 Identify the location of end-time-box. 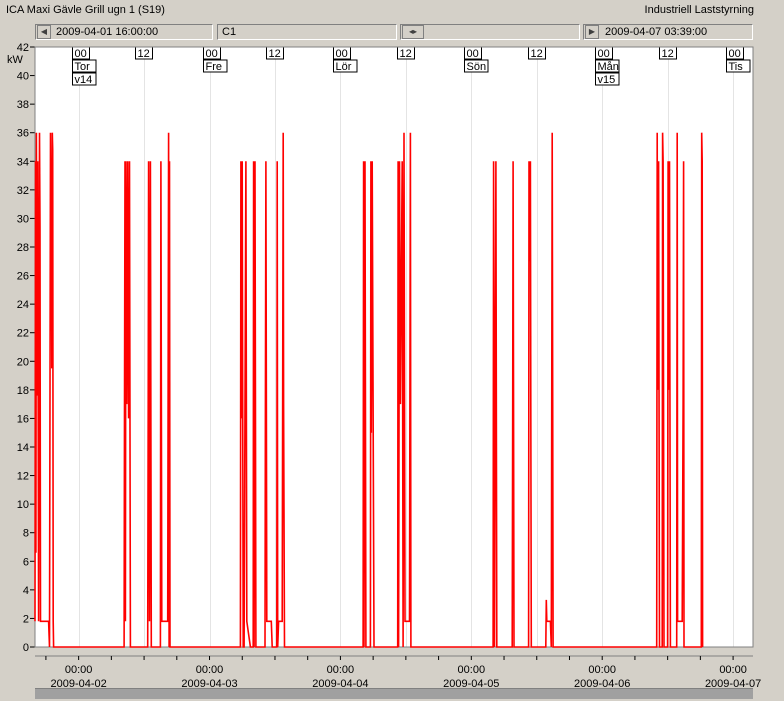
(668, 32).